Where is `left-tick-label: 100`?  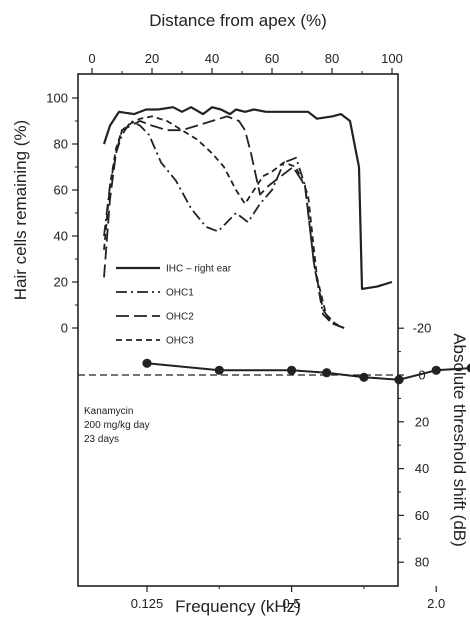
left-tick-label: 100 is located at coordinates (57, 98).